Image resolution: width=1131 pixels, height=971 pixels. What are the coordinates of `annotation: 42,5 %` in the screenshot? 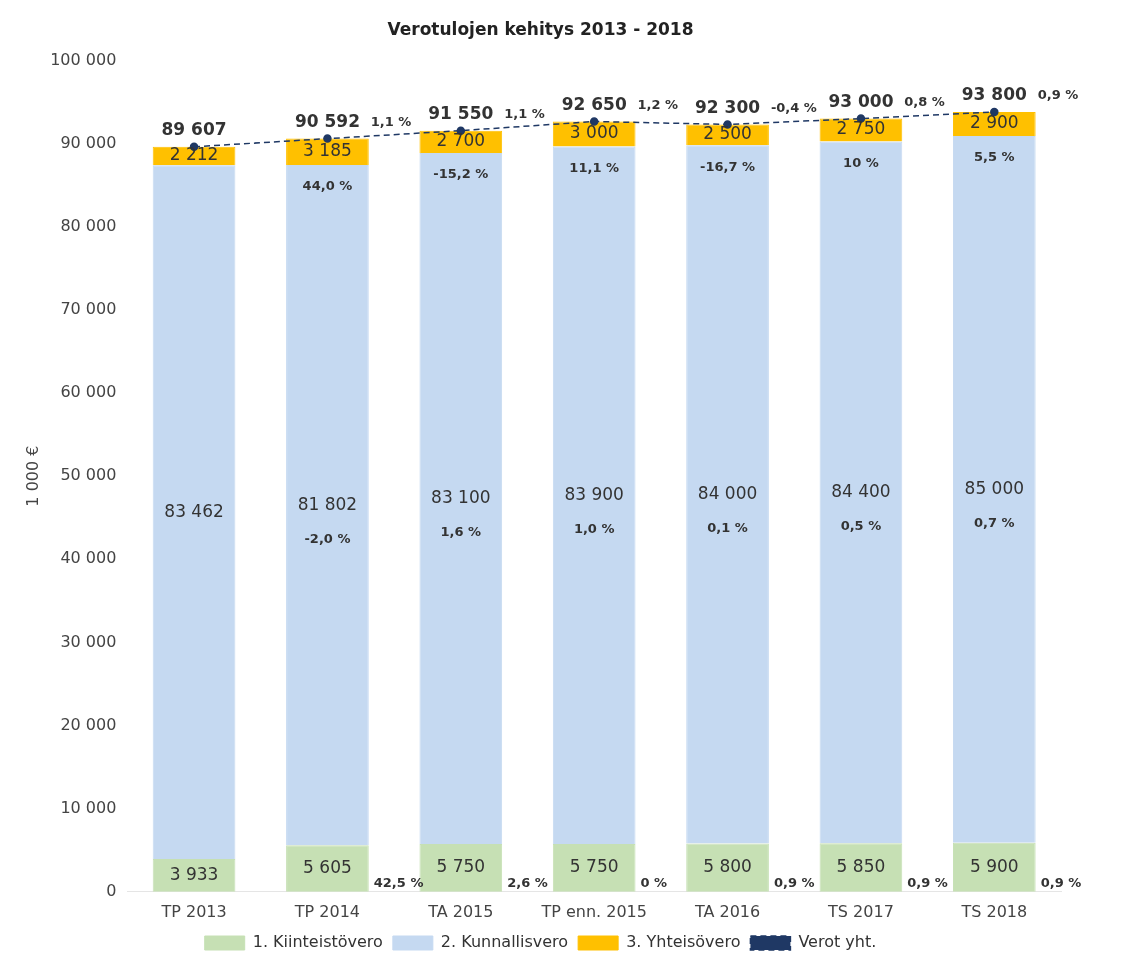 It's located at (398, 883).